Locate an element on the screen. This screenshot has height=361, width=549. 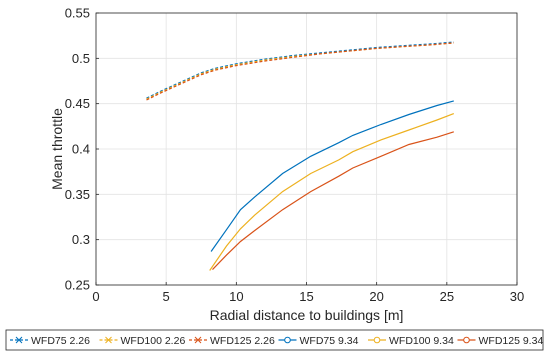
x-tick-label: 5 is located at coordinates (166, 296).